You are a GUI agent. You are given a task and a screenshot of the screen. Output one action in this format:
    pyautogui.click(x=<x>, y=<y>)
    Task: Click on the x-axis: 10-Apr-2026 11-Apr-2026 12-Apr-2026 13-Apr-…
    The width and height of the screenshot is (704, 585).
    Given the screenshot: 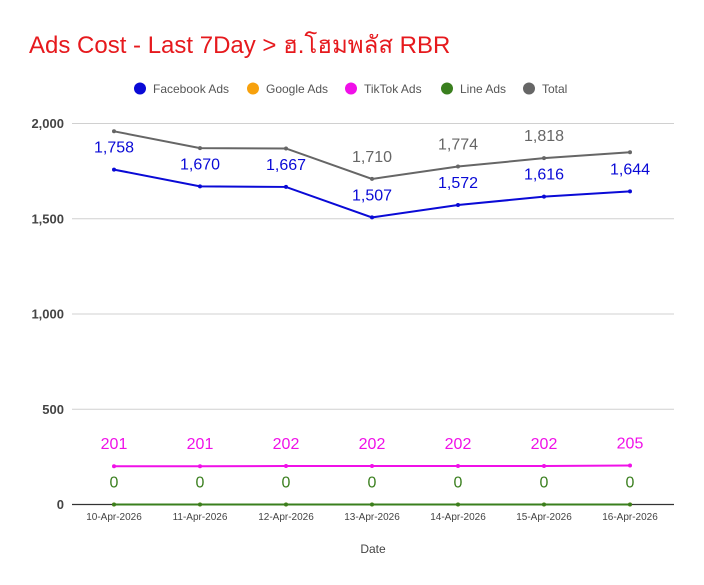 What is the action you would take?
    pyautogui.click(x=372, y=517)
    